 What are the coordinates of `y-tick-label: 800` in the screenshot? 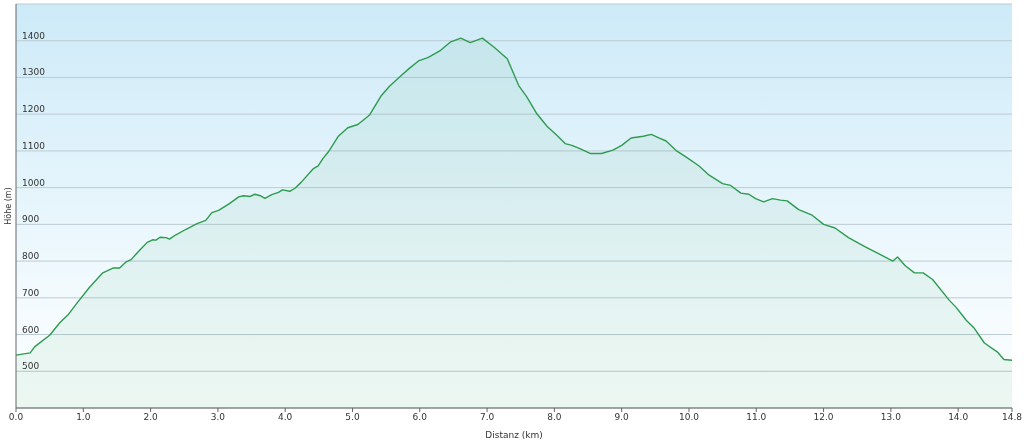 It's located at (31, 256).